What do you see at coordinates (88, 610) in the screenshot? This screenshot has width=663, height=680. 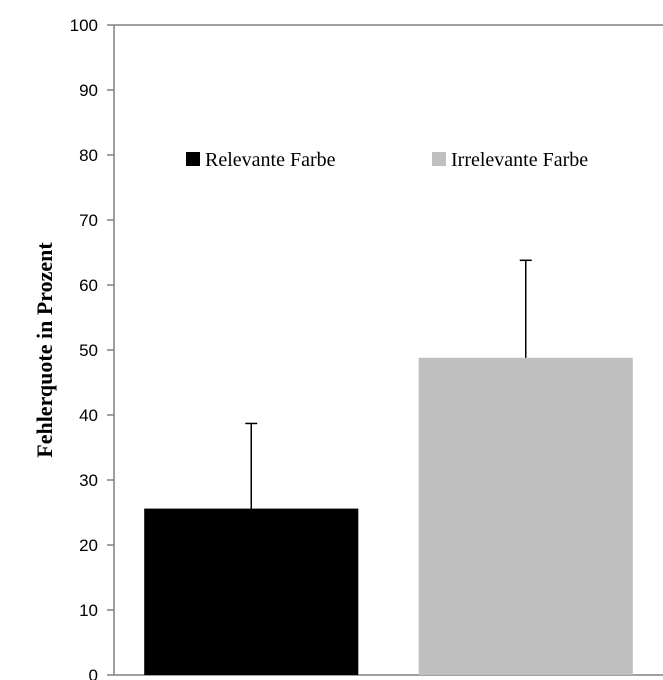 I see `y-tick-label: 10` at bounding box center [88, 610].